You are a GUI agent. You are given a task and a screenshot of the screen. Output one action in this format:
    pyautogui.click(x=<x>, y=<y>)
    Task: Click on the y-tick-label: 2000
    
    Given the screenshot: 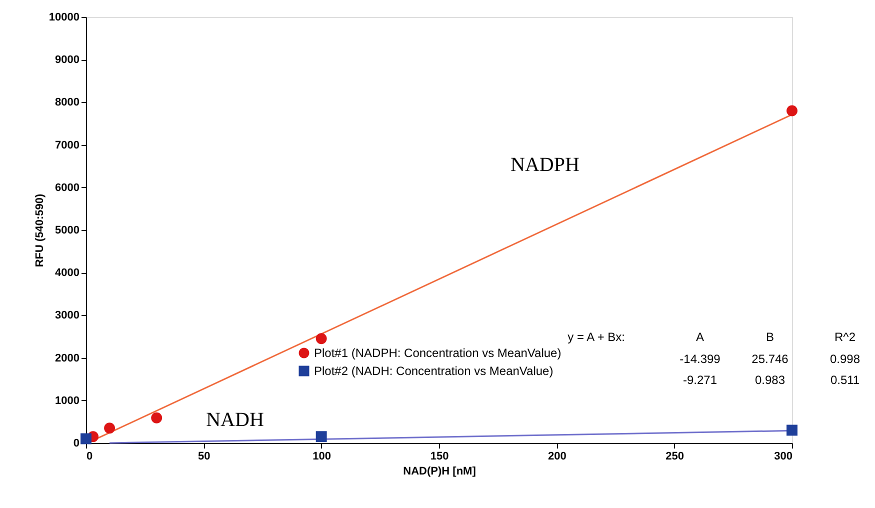 What is the action you would take?
    pyautogui.click(x=67, y=358)
    